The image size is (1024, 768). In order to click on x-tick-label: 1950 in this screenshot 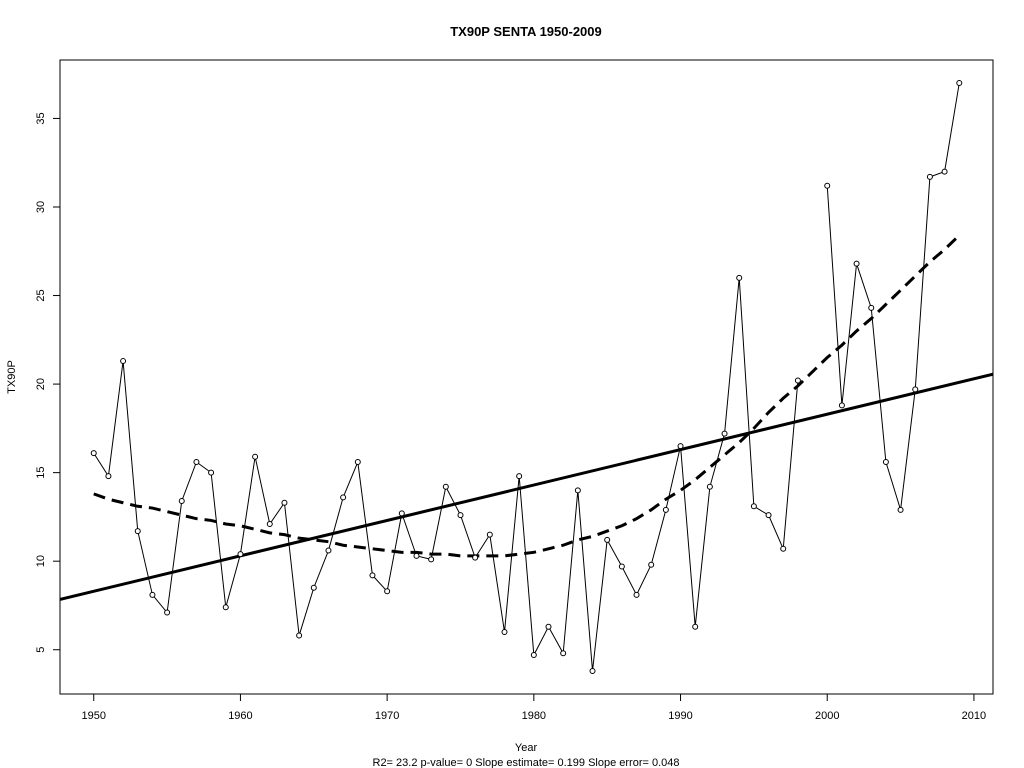, I will do `click(93, 716)`.